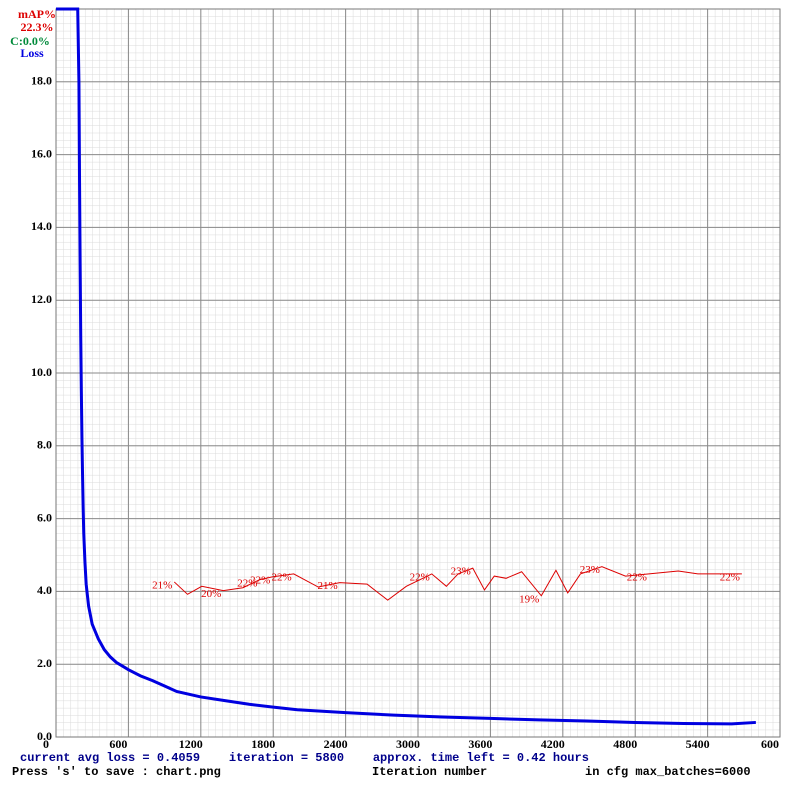 This screenshot has width=790, height=790. Describe the element at coordinates (41, 81) in the screenshot. I see `y-tick-label: 18.0` at that location.